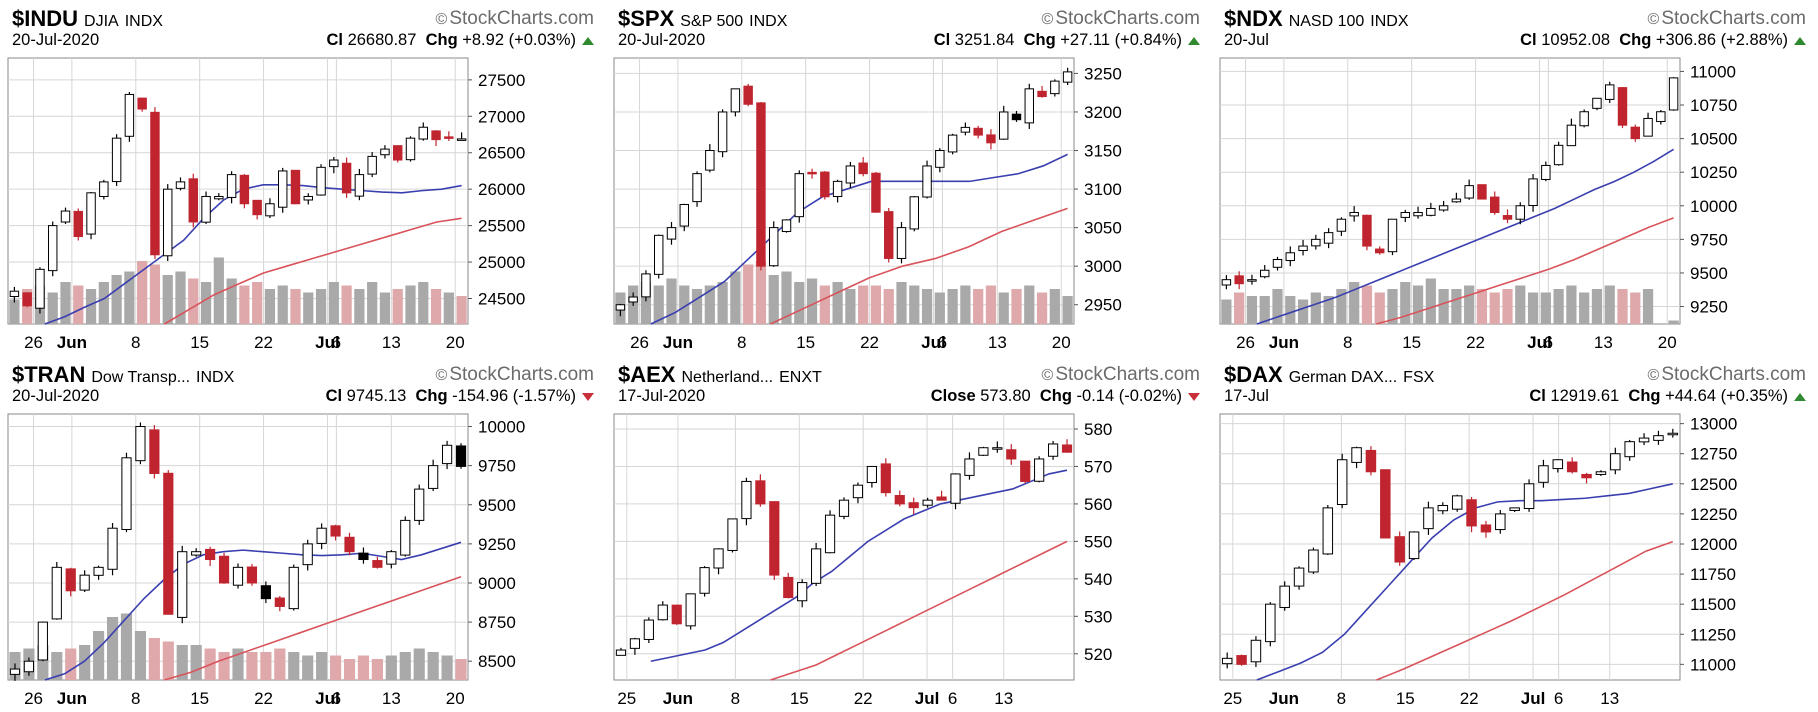 The width and height of the screenshot is (1818, 712). I want to click on chart-date: 17-Jul, so click(1246, 396).